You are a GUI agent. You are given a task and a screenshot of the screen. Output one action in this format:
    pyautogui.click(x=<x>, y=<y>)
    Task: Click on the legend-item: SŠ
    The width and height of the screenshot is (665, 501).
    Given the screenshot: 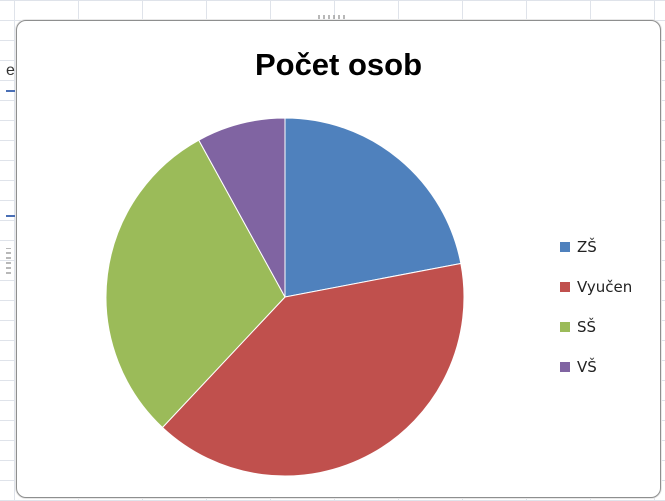 What is the action you would take?
    pyautogui.click(x=596, y=327)
    